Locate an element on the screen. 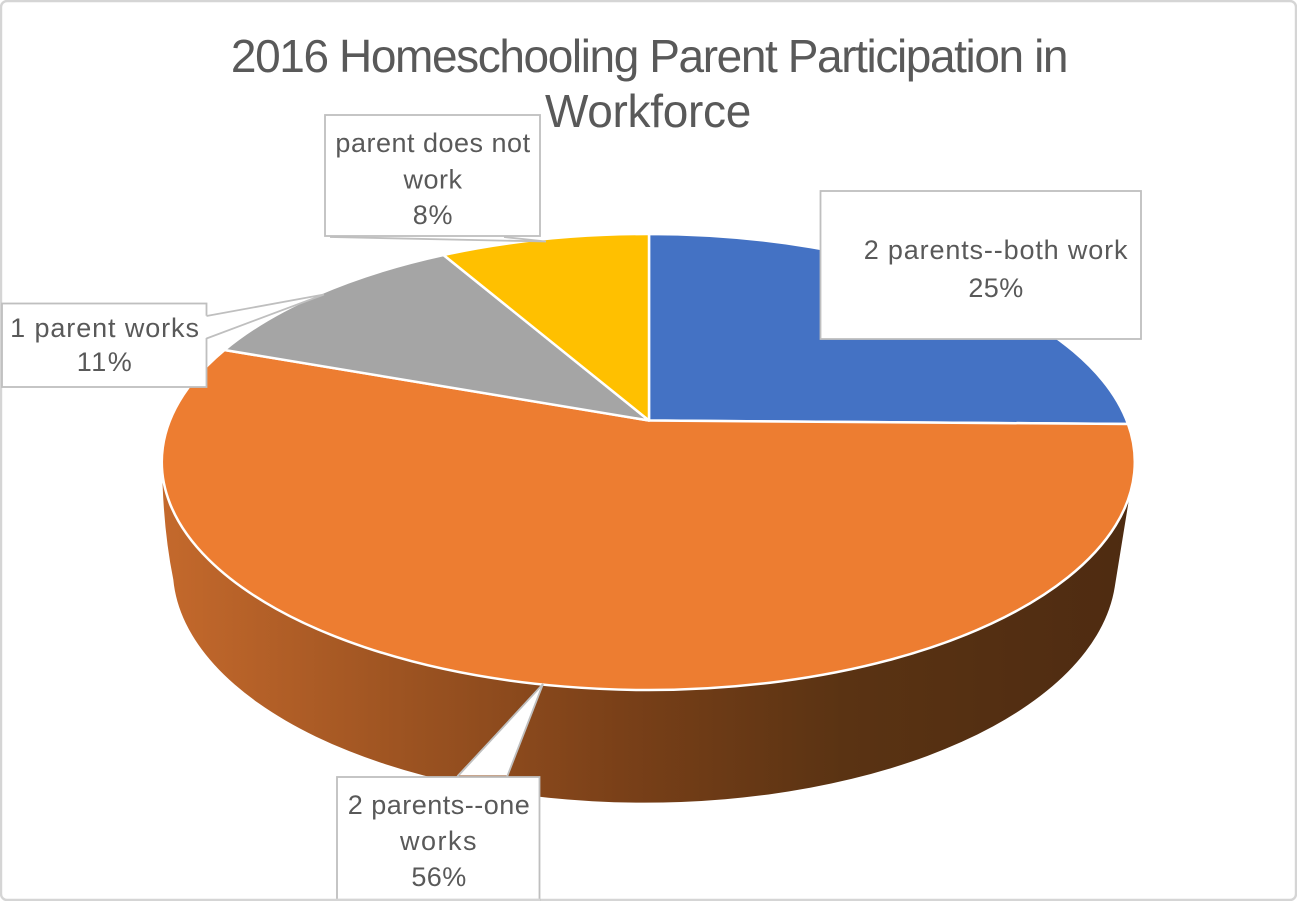 The image size is (1297, 901). svg-text: work is located at coordinates (432, 180).